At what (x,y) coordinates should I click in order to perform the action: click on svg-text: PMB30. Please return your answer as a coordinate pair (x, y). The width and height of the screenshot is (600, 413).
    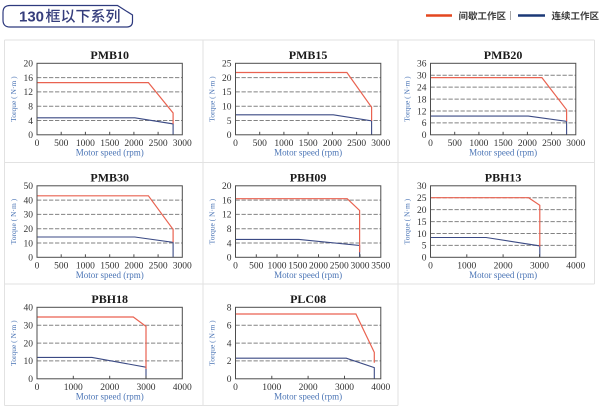
    Looking at the image, I should click on (109, 177).